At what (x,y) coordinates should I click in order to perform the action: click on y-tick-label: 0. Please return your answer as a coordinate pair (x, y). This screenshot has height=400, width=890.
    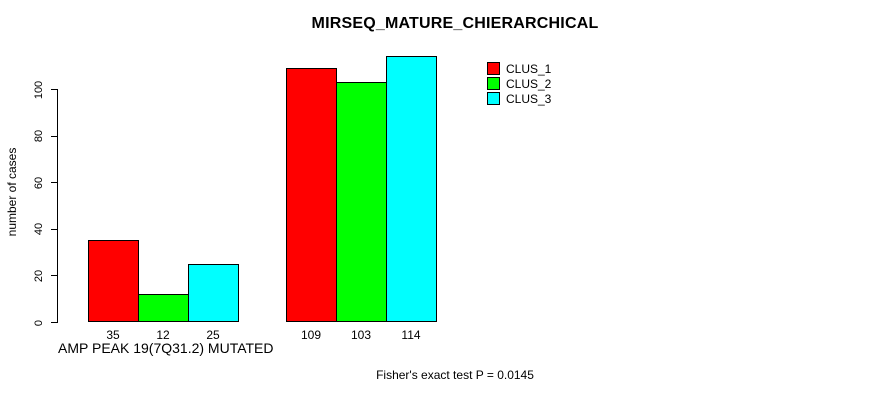
    Looking at the image, I should click on (39, 322).